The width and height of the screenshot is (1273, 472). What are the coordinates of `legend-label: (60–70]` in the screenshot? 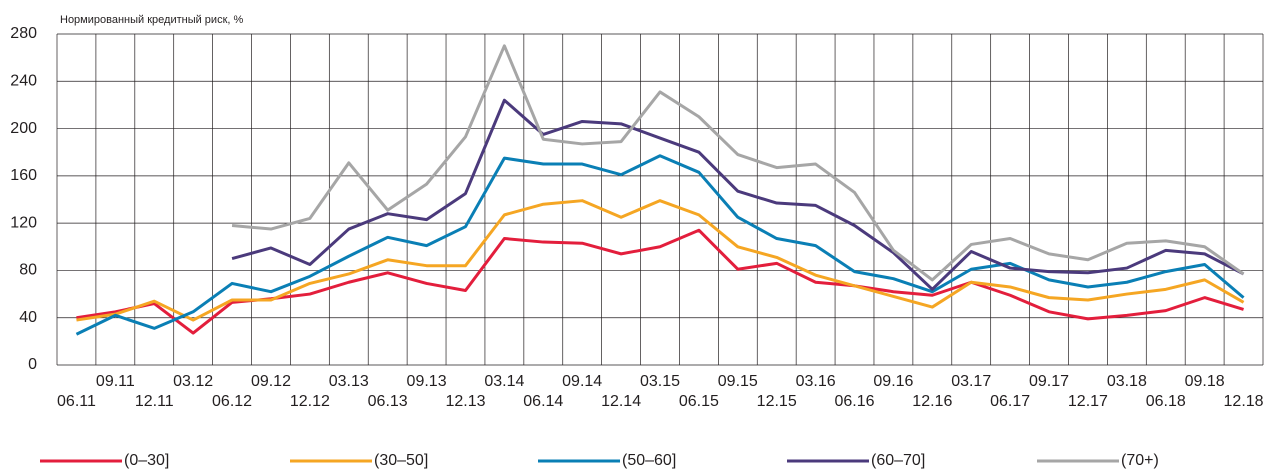 It's located at (898, 460).